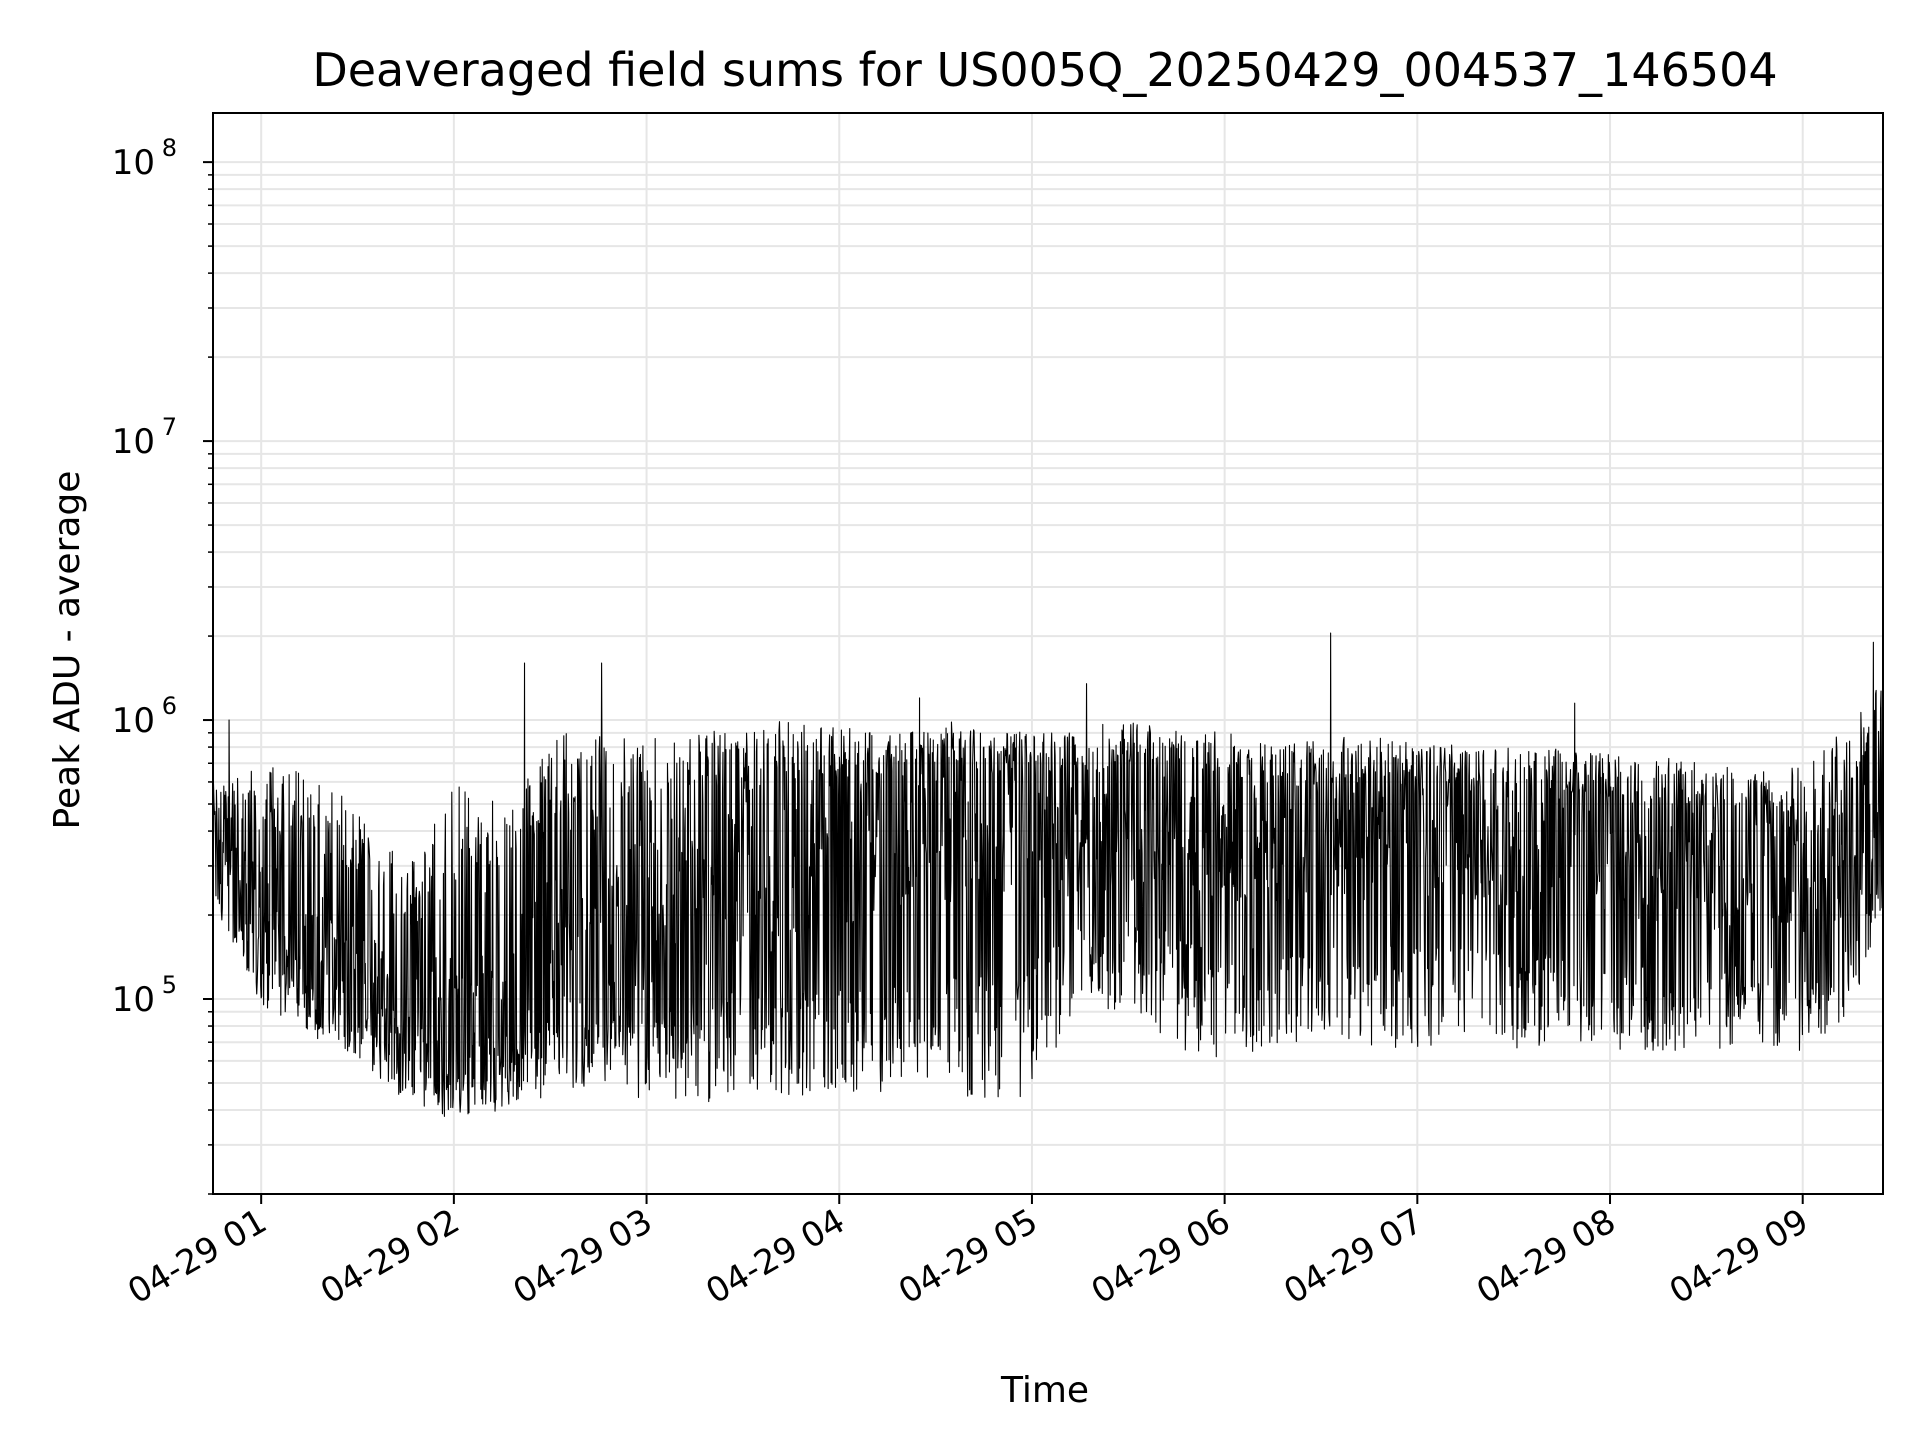  I want to click on y-tick-label: 10 5, so click(144, 995).